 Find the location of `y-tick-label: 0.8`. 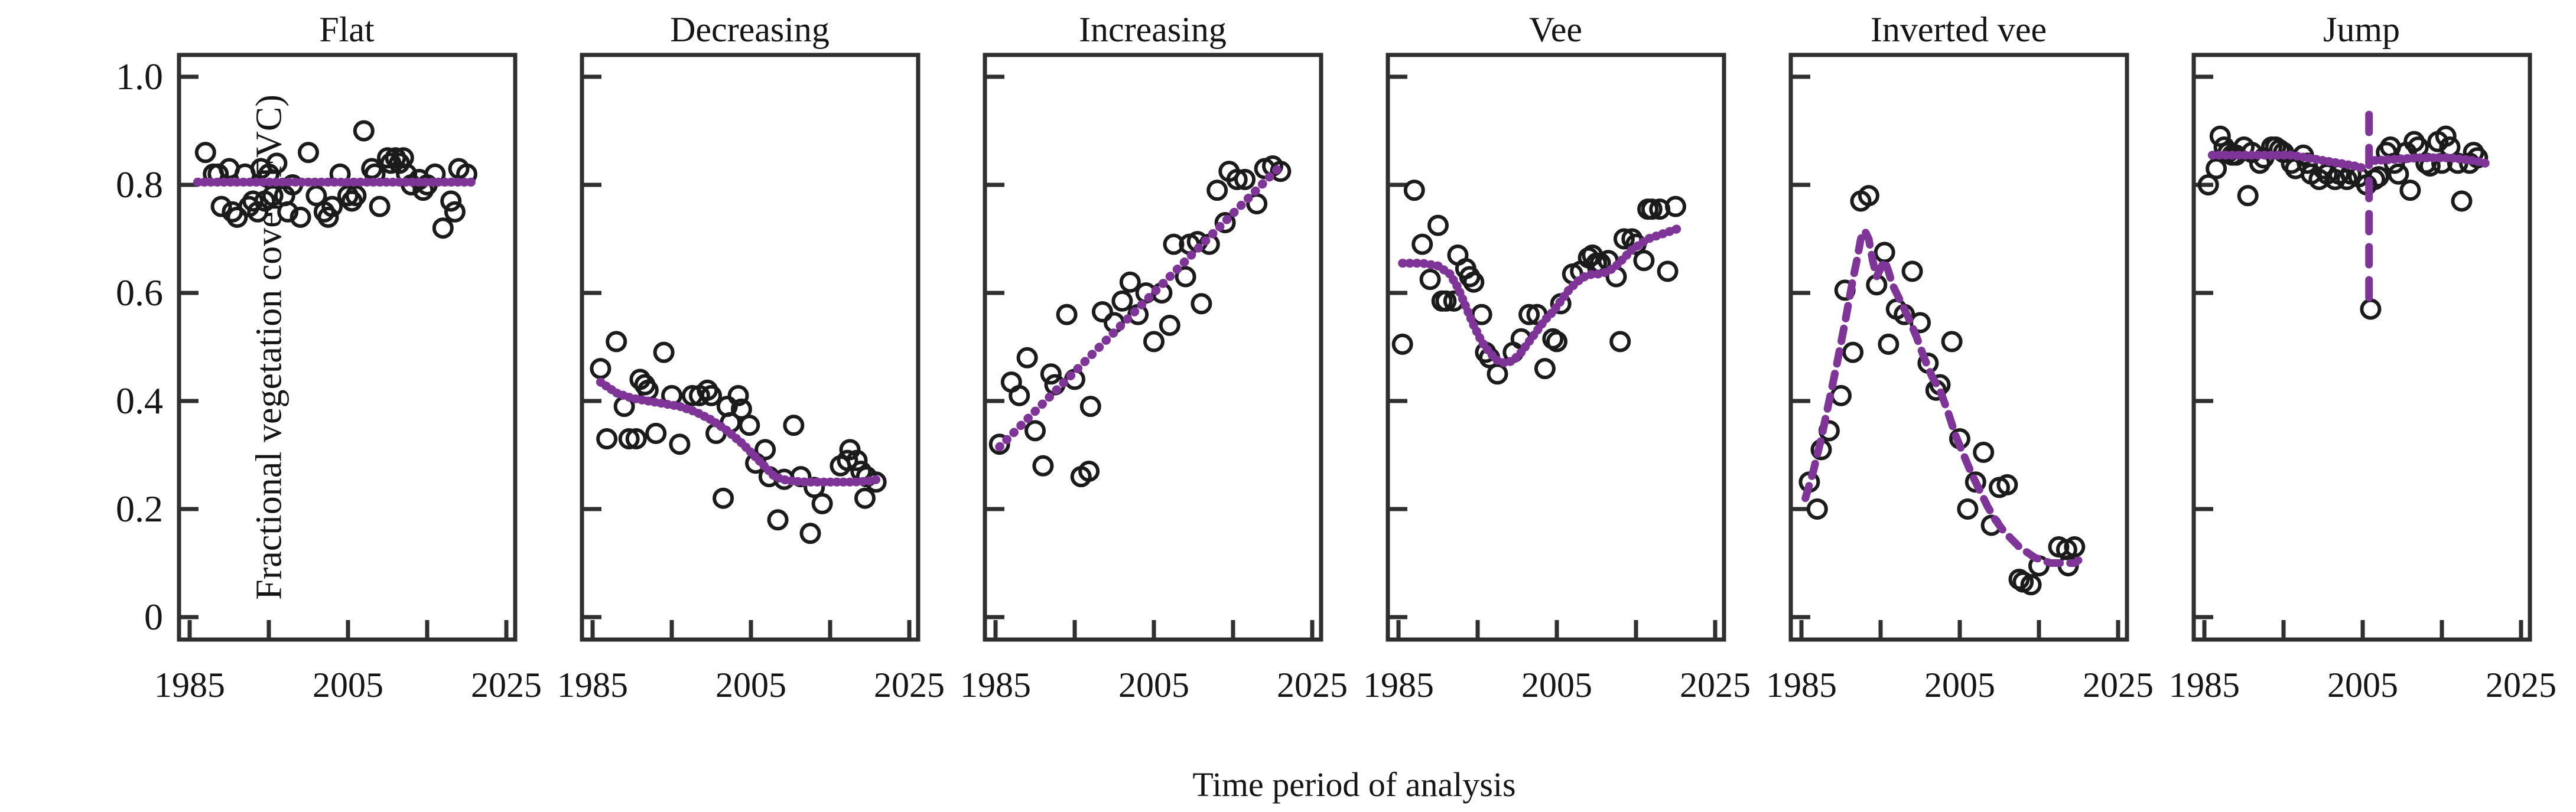

y-tick-label: 0.8 is located at coordinates (140, 185).